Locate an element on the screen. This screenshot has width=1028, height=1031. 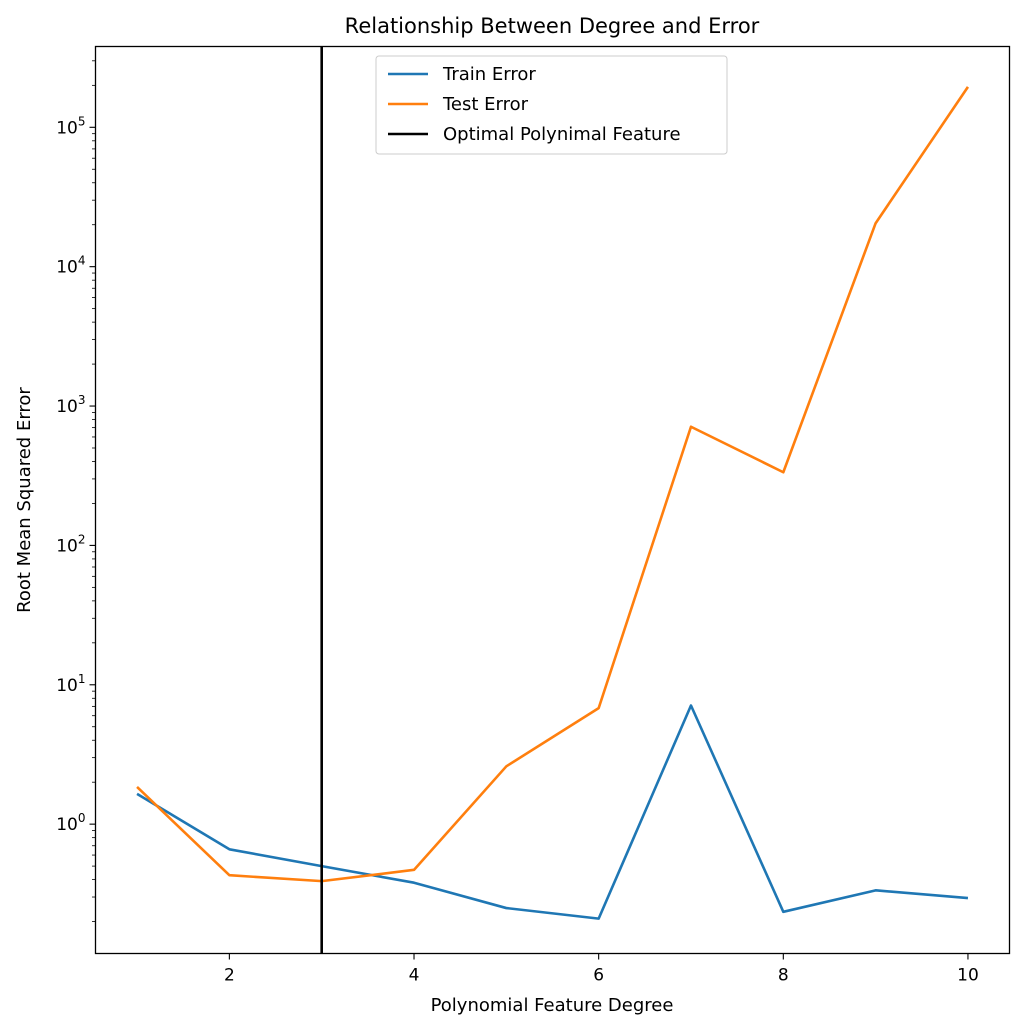
legend-label-test-error: Test Error is located at coordinates (485, 104).